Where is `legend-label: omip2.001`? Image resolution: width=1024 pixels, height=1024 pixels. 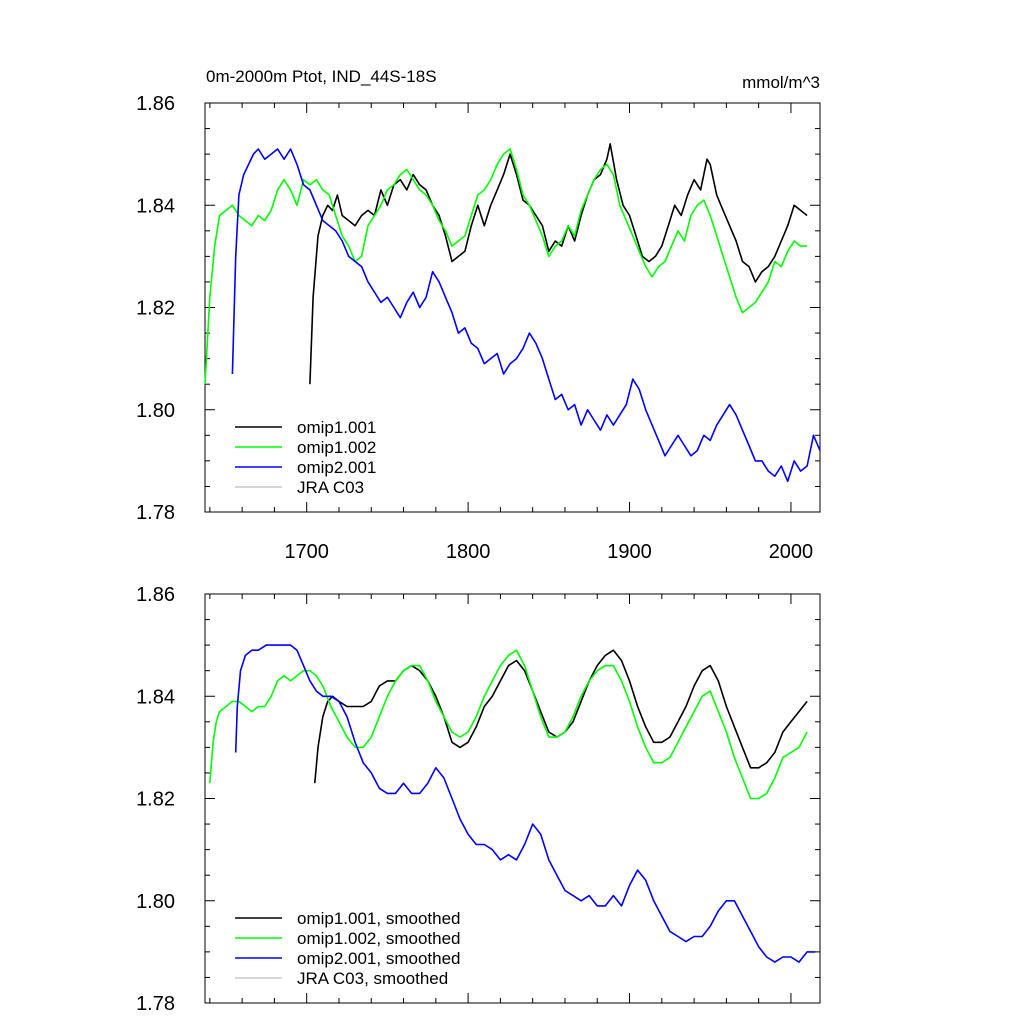
legend-label: omip2.001 is located at coordinates (336, 467).